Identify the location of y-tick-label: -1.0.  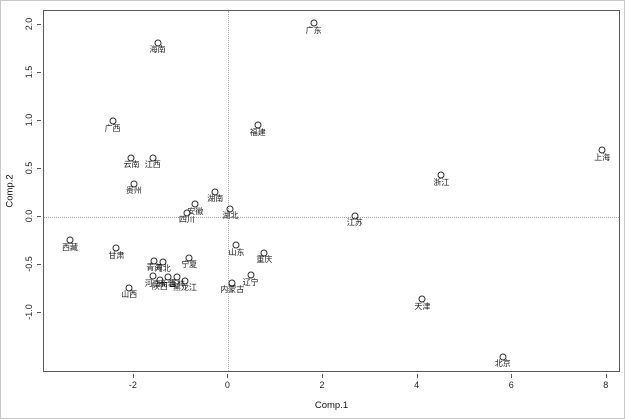
(29, 312).